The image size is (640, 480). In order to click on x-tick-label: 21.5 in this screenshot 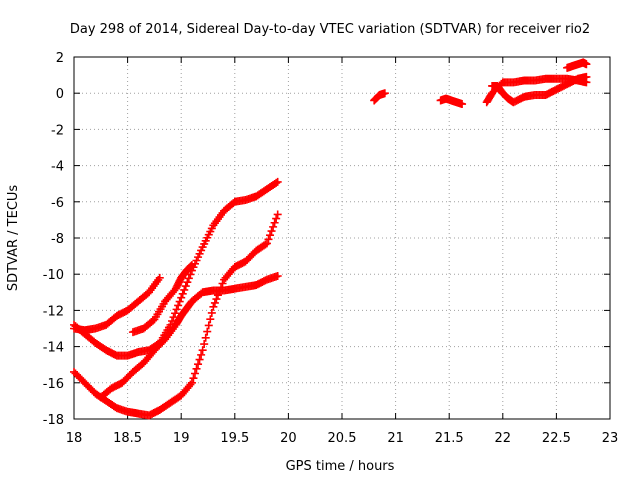, I will do `click(449, 438)`.